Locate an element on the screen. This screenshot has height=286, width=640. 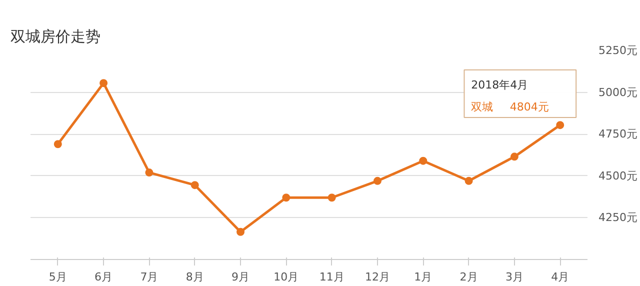
x-tick-label: 4月 is located at coordinates (560, 277).